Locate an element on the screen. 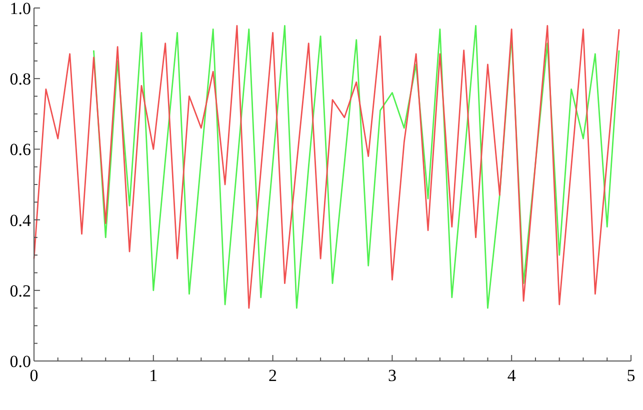 The image size is (643, 410). x-tick-label: 2 is located at coordinates (273, 375).